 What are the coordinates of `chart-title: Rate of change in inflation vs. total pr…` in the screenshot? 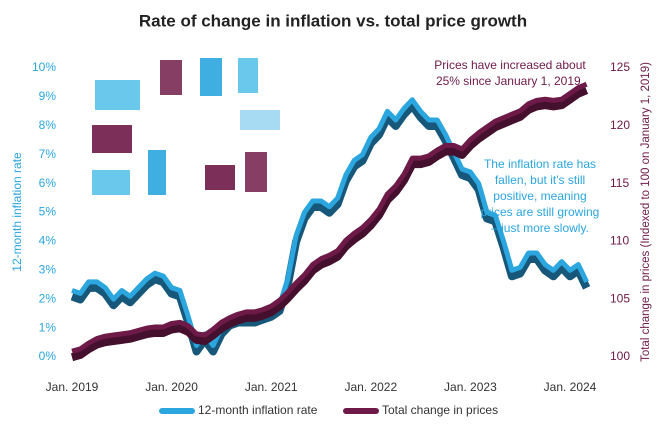 It's located at (333, 20).